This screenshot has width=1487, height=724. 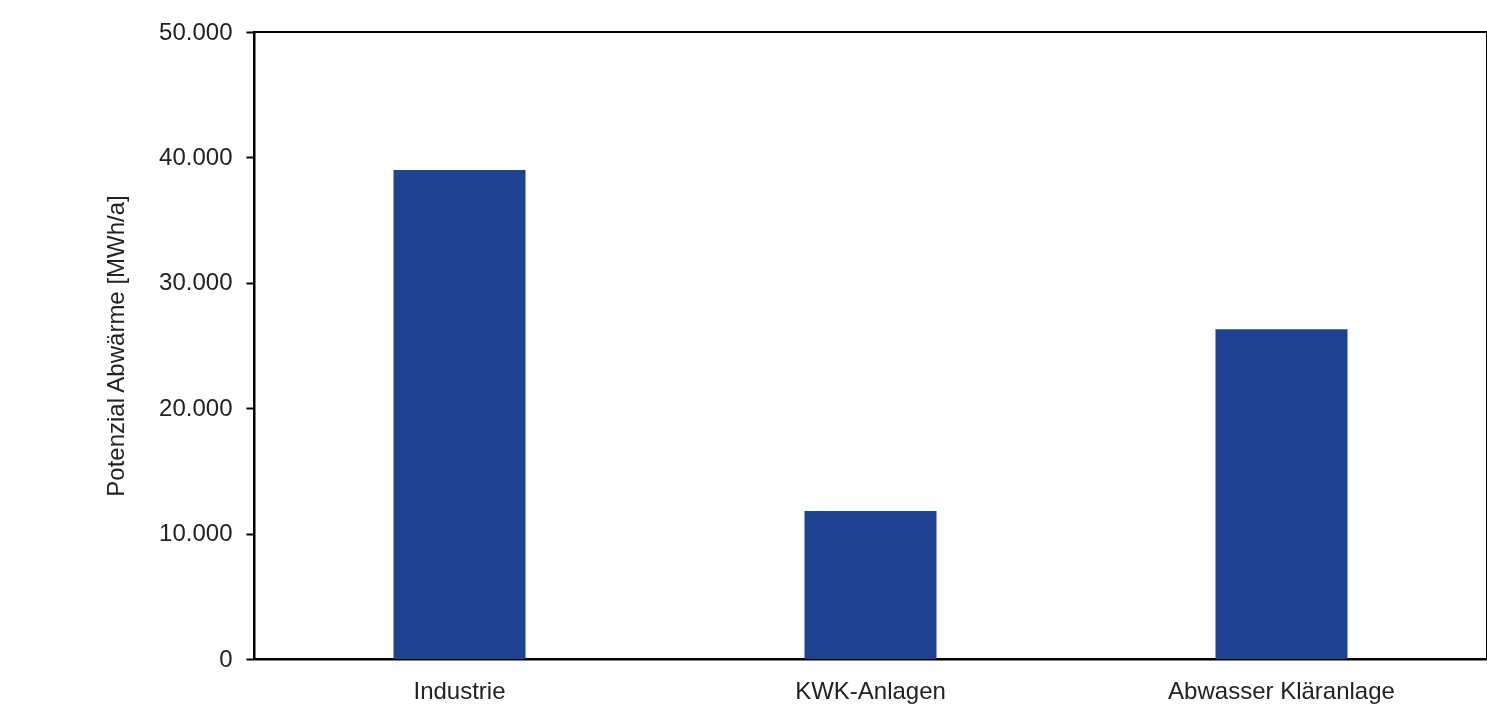 I want to click on y-tick-label: 0, so click(x=226, y=658).